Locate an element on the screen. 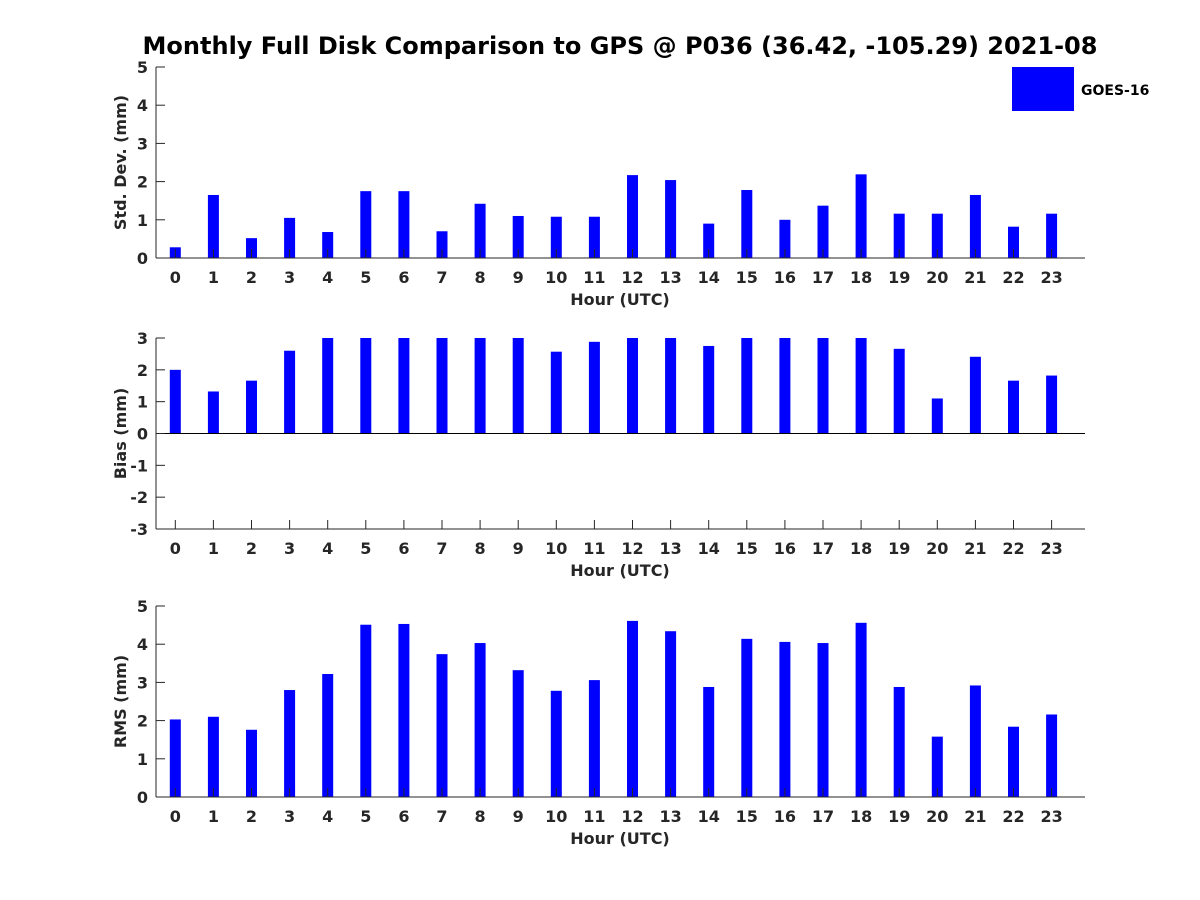 This screenshot has width=1200, height=900. x-tick-label: 14 is located at coordinates (709, 277).